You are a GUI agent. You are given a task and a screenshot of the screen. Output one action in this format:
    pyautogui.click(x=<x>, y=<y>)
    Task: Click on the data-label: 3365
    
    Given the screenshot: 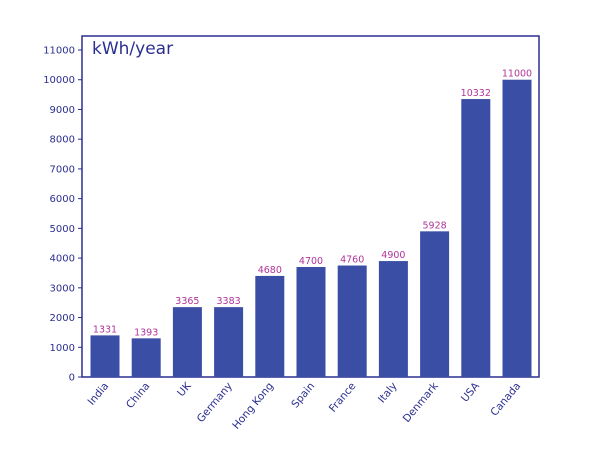 What is the action you would take?
    pyautogui.click(x=187, y=301)
    